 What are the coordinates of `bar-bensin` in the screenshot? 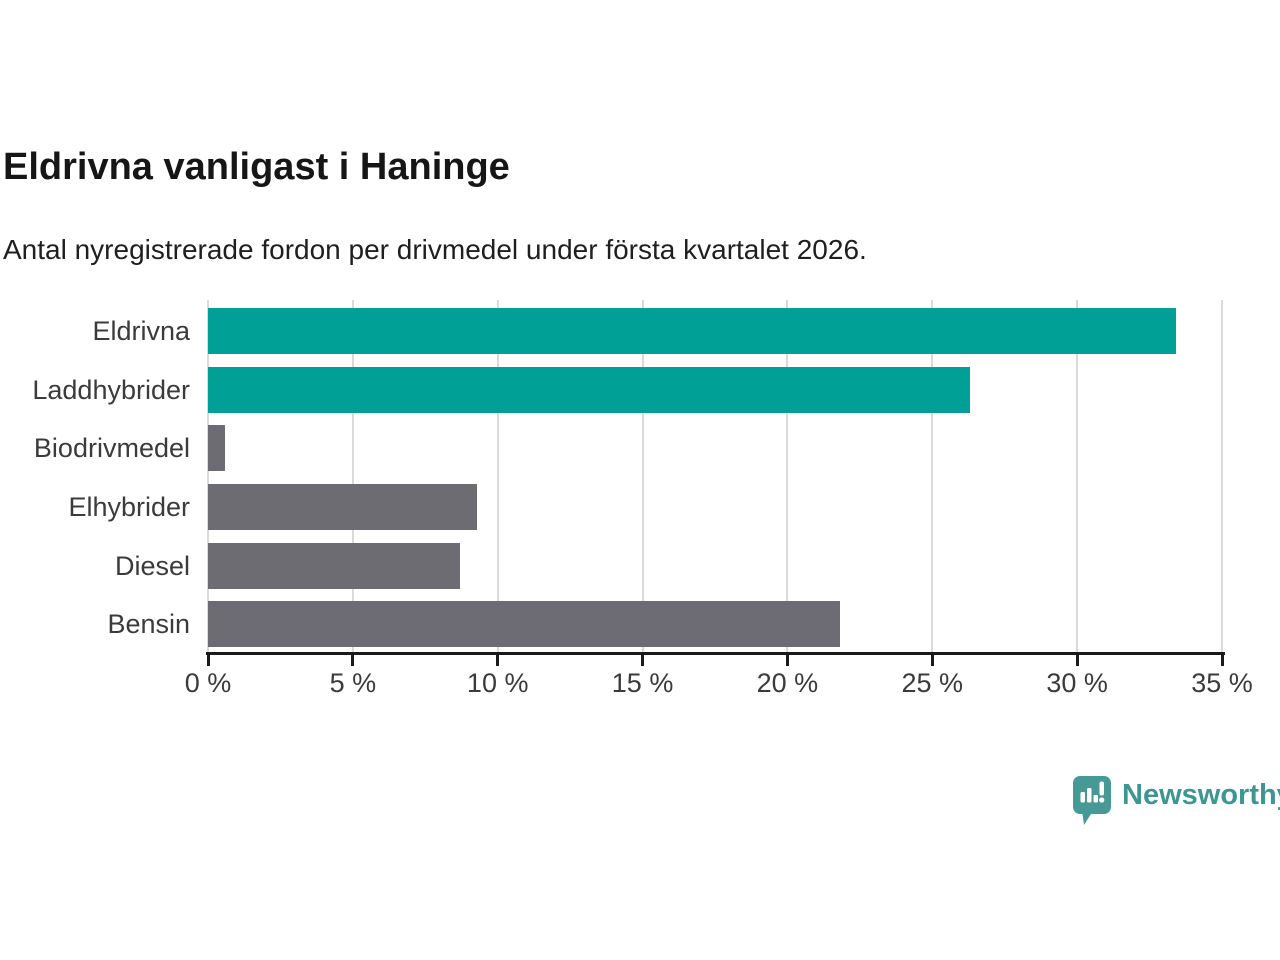 It's located at (524, 624).